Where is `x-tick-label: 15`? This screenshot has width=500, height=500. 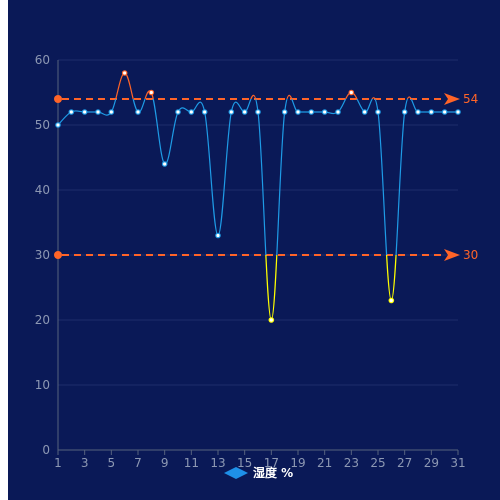
x-tick-label: 15 is located at coordinates (244, 463).